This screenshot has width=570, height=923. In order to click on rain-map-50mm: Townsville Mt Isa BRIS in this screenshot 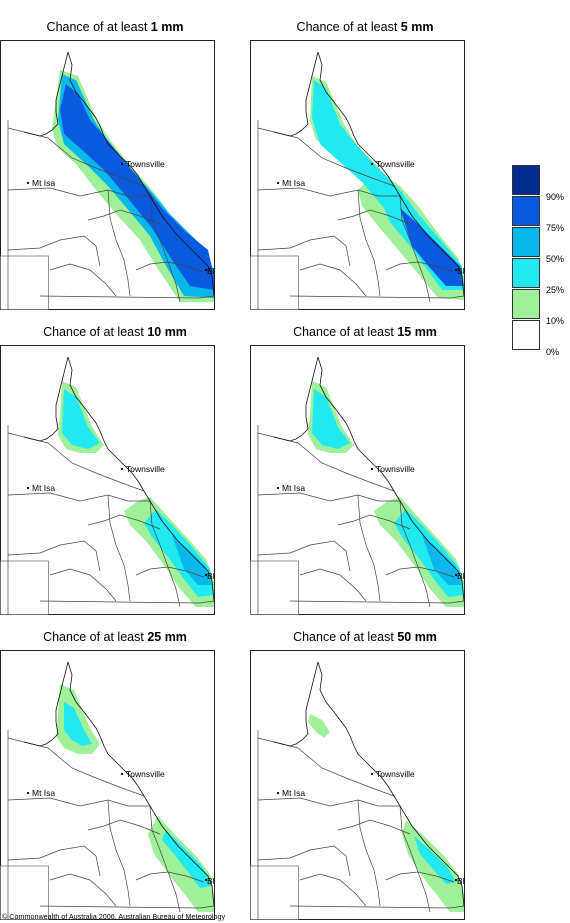, I will do `click(357, 785)`.